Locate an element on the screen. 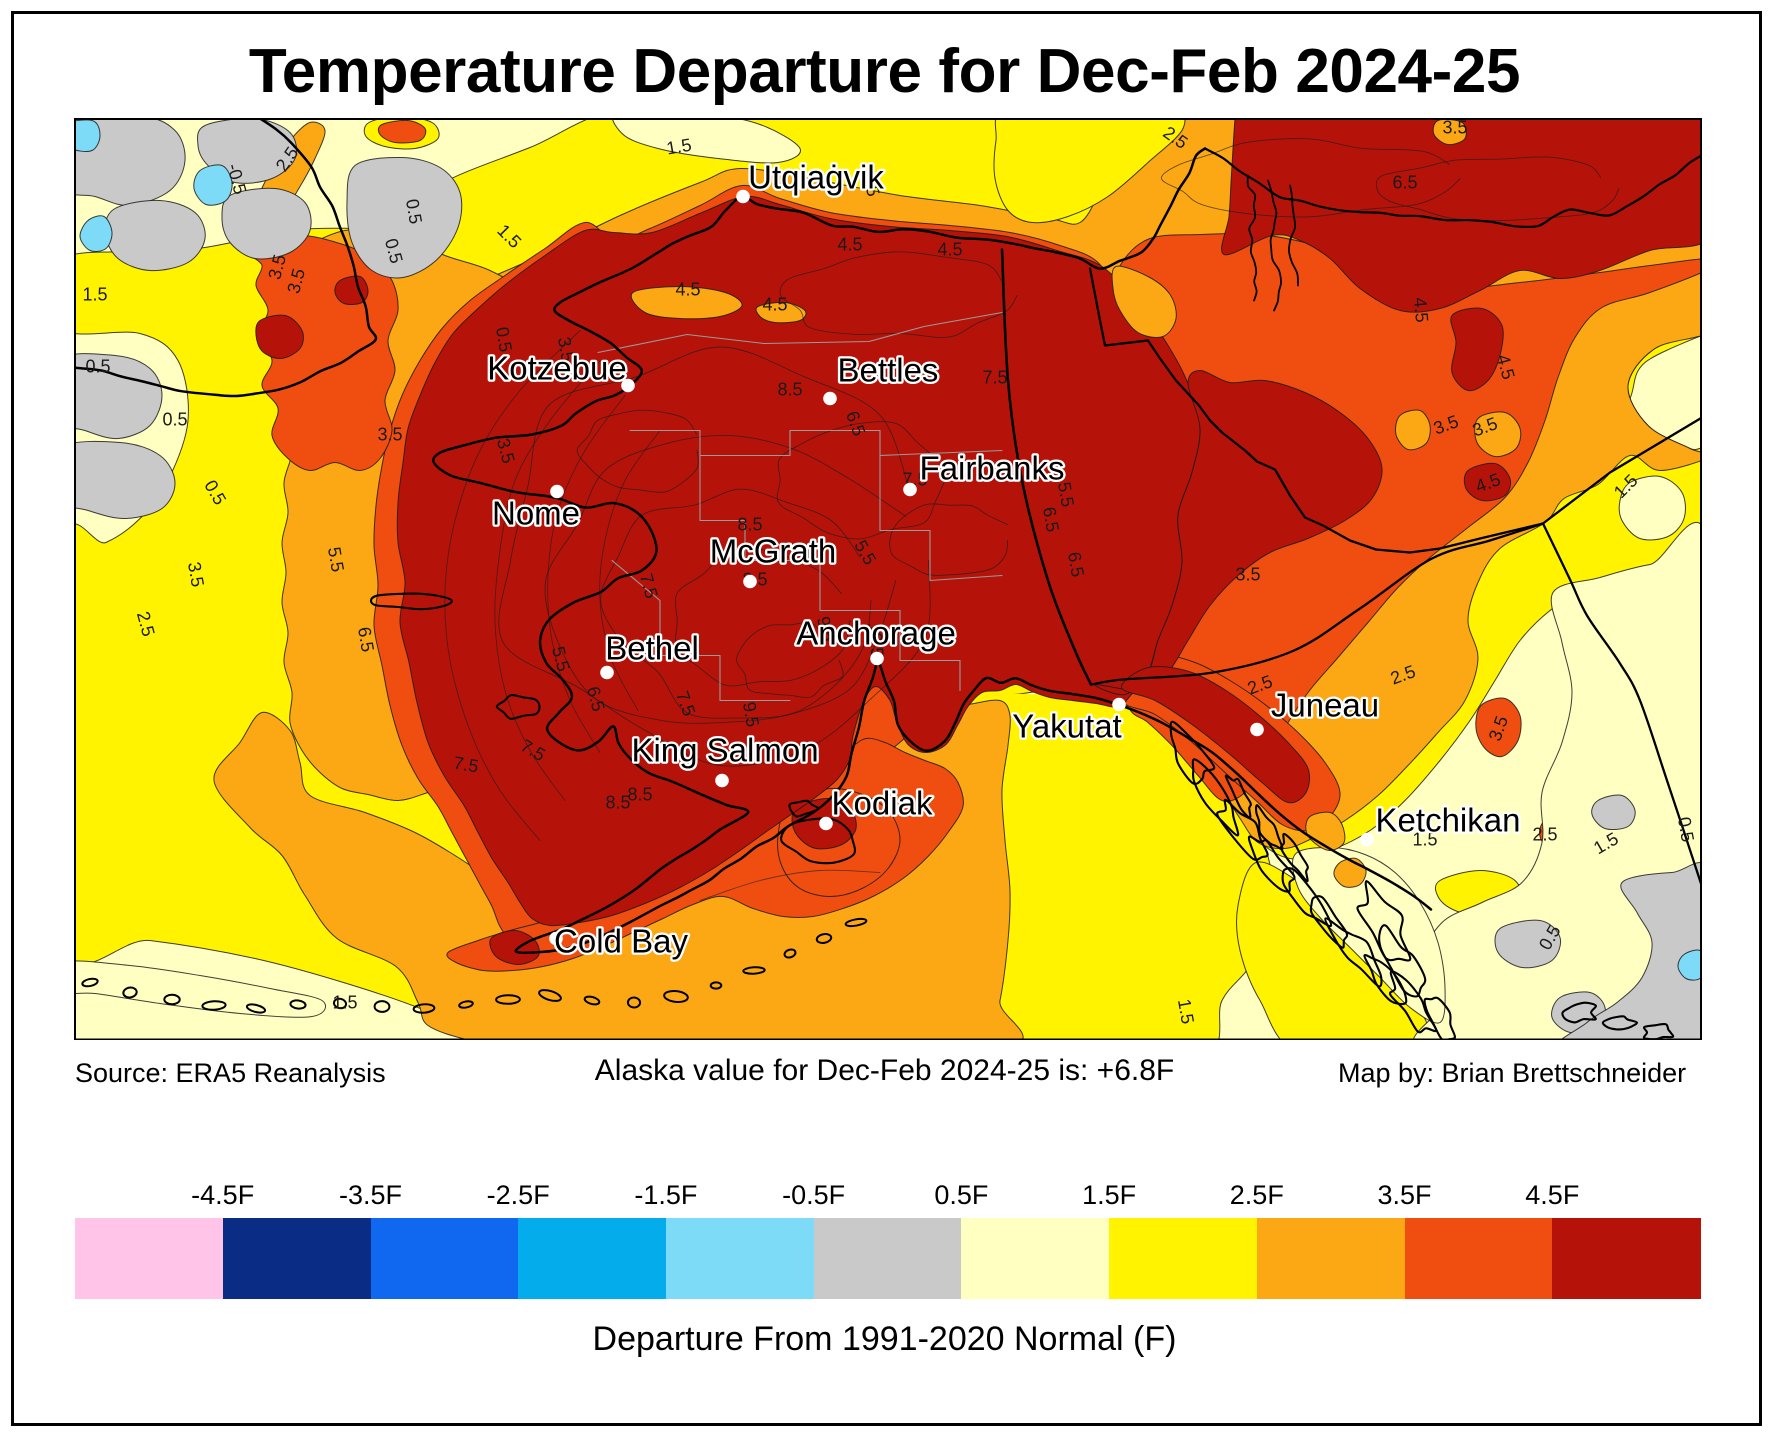  svg-text: Anchorage is located at coordinates (876, 632).